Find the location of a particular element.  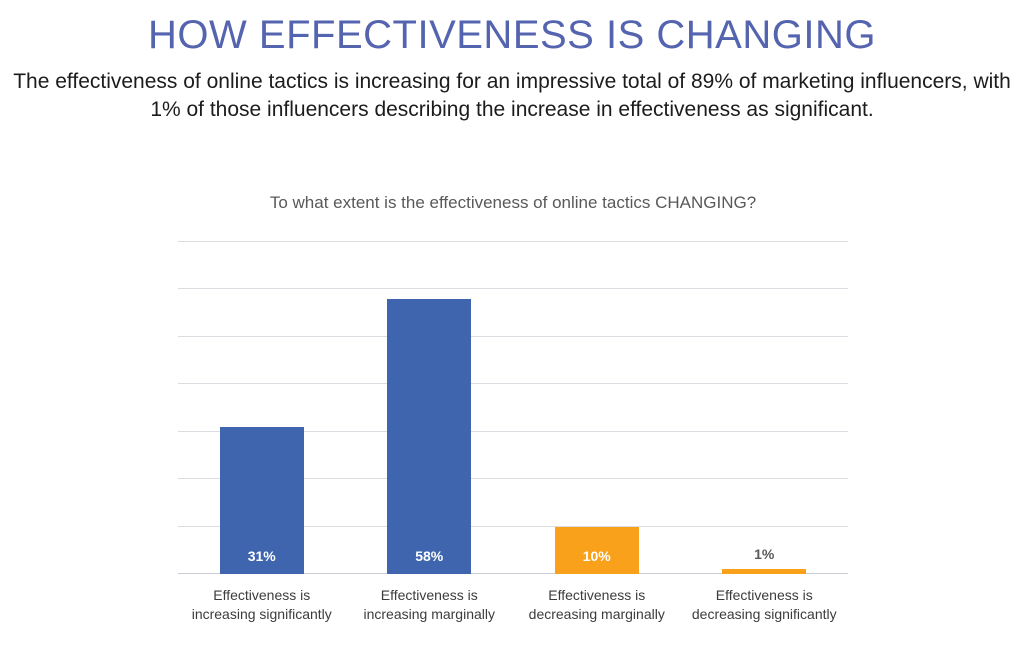

data-label-3: 10% is located at coordinates (596, 556).